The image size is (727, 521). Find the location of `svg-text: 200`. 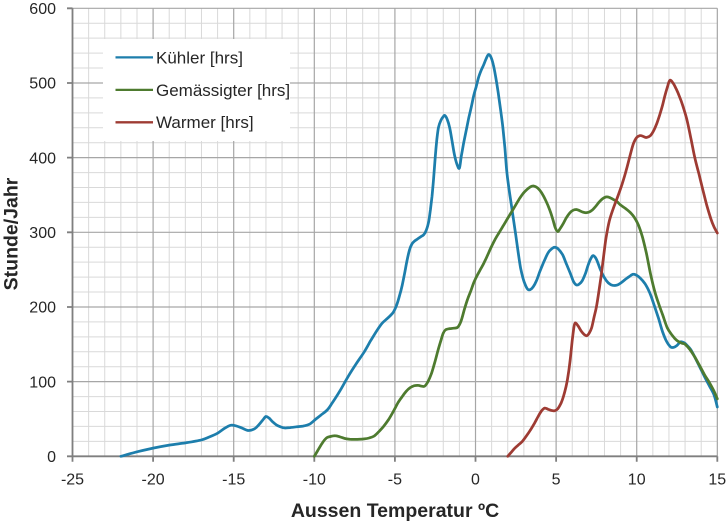

svg-text: 200 is located at coordinates (42, 308).